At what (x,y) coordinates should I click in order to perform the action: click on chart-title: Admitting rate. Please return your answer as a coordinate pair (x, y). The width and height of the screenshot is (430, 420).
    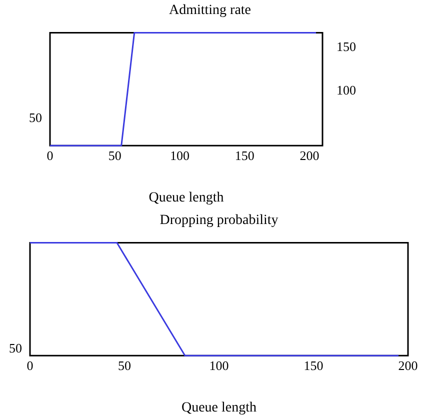
    Looking at the image, I should click on (210, 10).